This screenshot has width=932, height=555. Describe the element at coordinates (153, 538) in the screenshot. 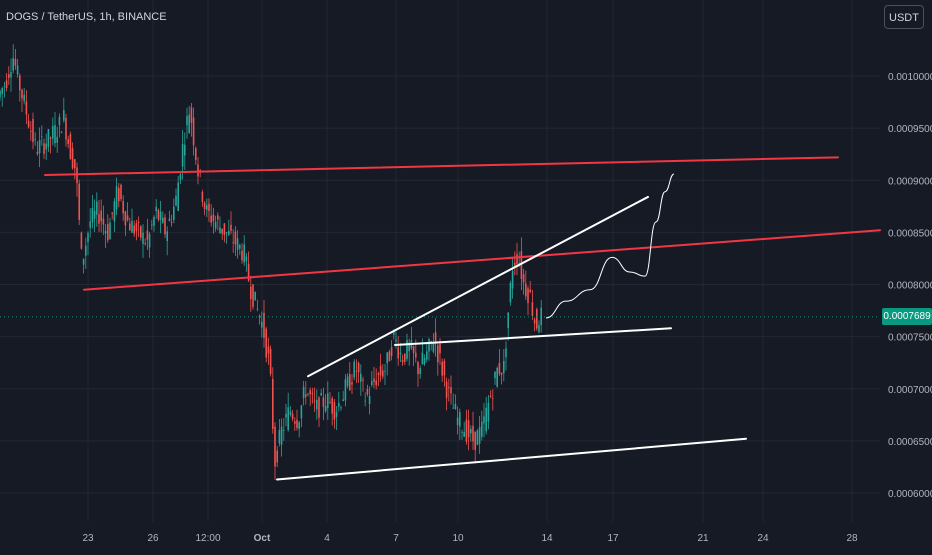

I see `x-tick-label: 26` at that location.